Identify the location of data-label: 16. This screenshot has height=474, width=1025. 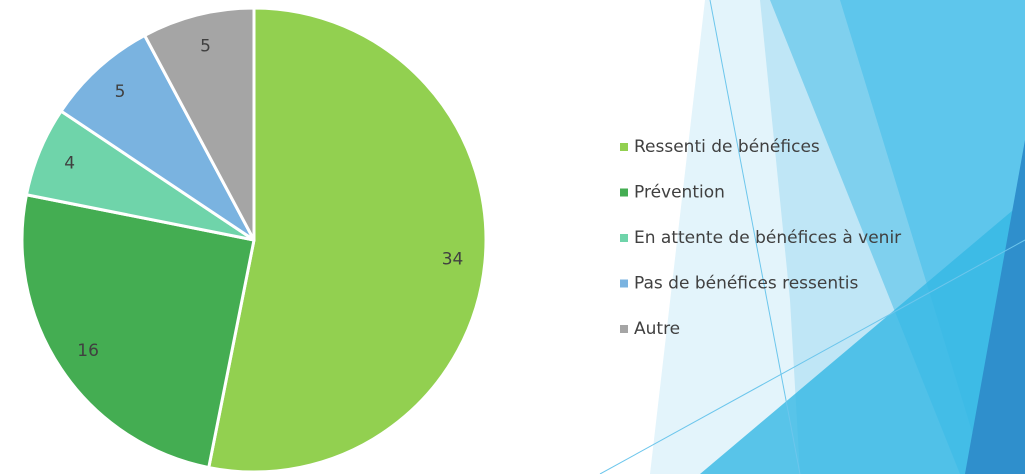
(88, 351).